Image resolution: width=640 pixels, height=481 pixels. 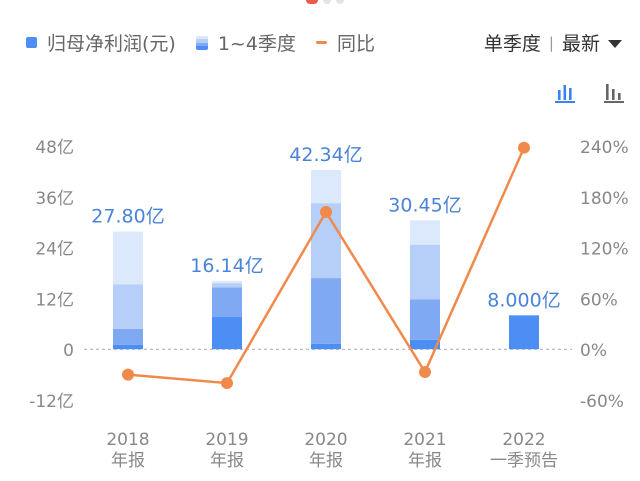 I want to click on bar, so click(x=524, y=332).